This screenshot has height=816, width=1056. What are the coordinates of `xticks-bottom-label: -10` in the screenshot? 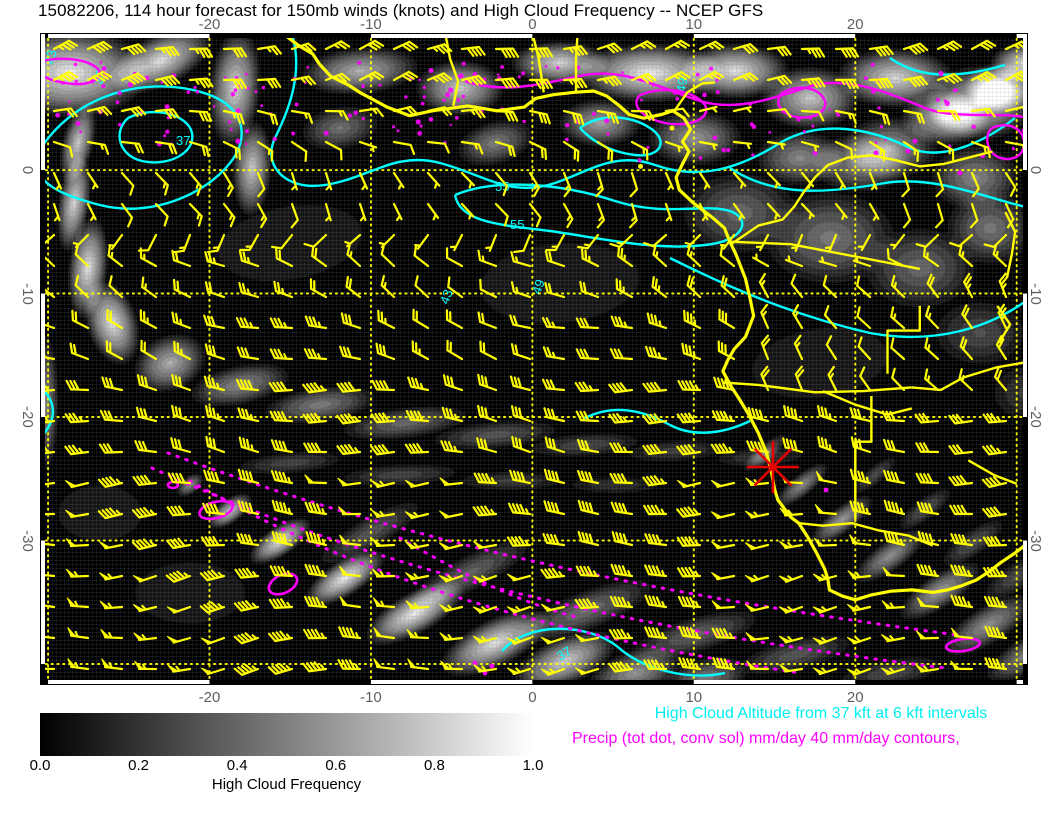 It's located at (371, 697).